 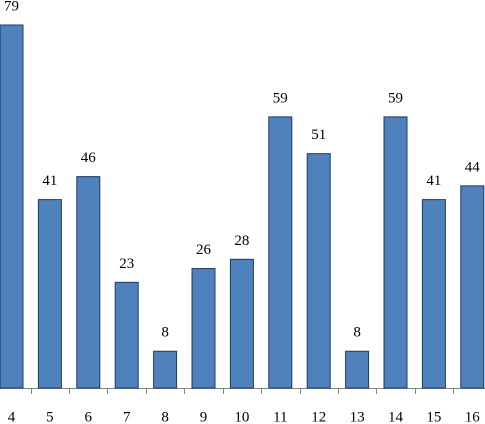 I want to click on x-tick-label: 6, so click(x=89, y=416).